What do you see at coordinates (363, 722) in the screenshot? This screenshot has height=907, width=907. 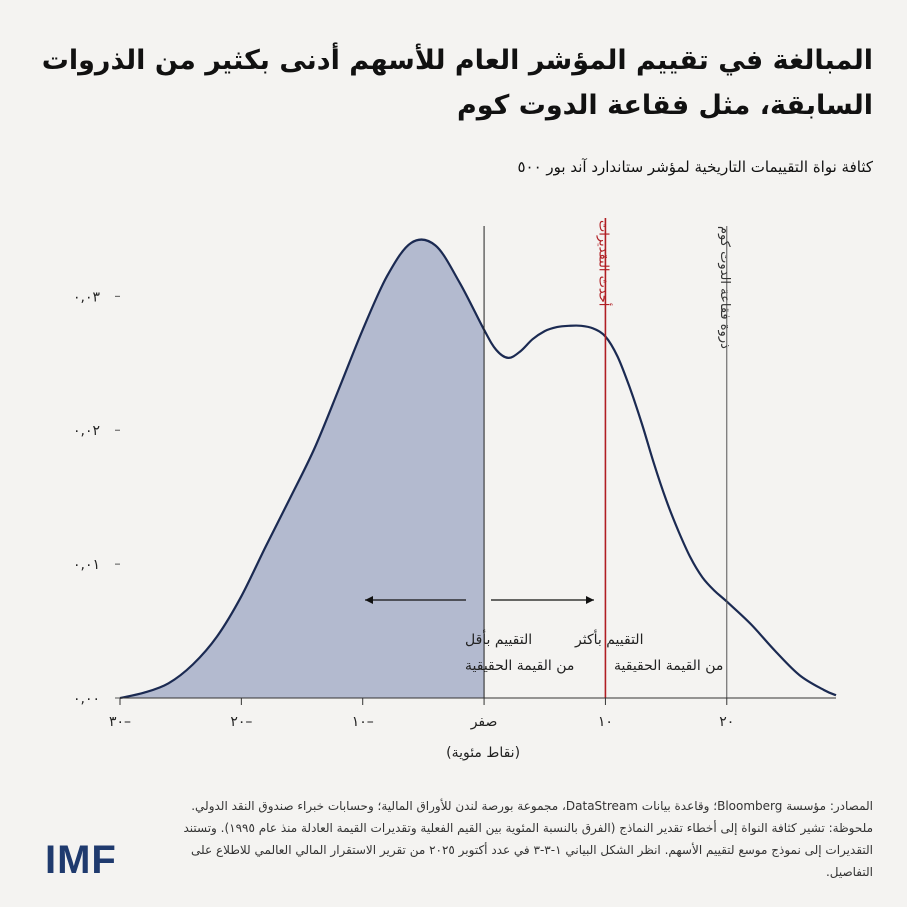 I see `x-tick-label: ١٠–` at bounding box center [363, 722].